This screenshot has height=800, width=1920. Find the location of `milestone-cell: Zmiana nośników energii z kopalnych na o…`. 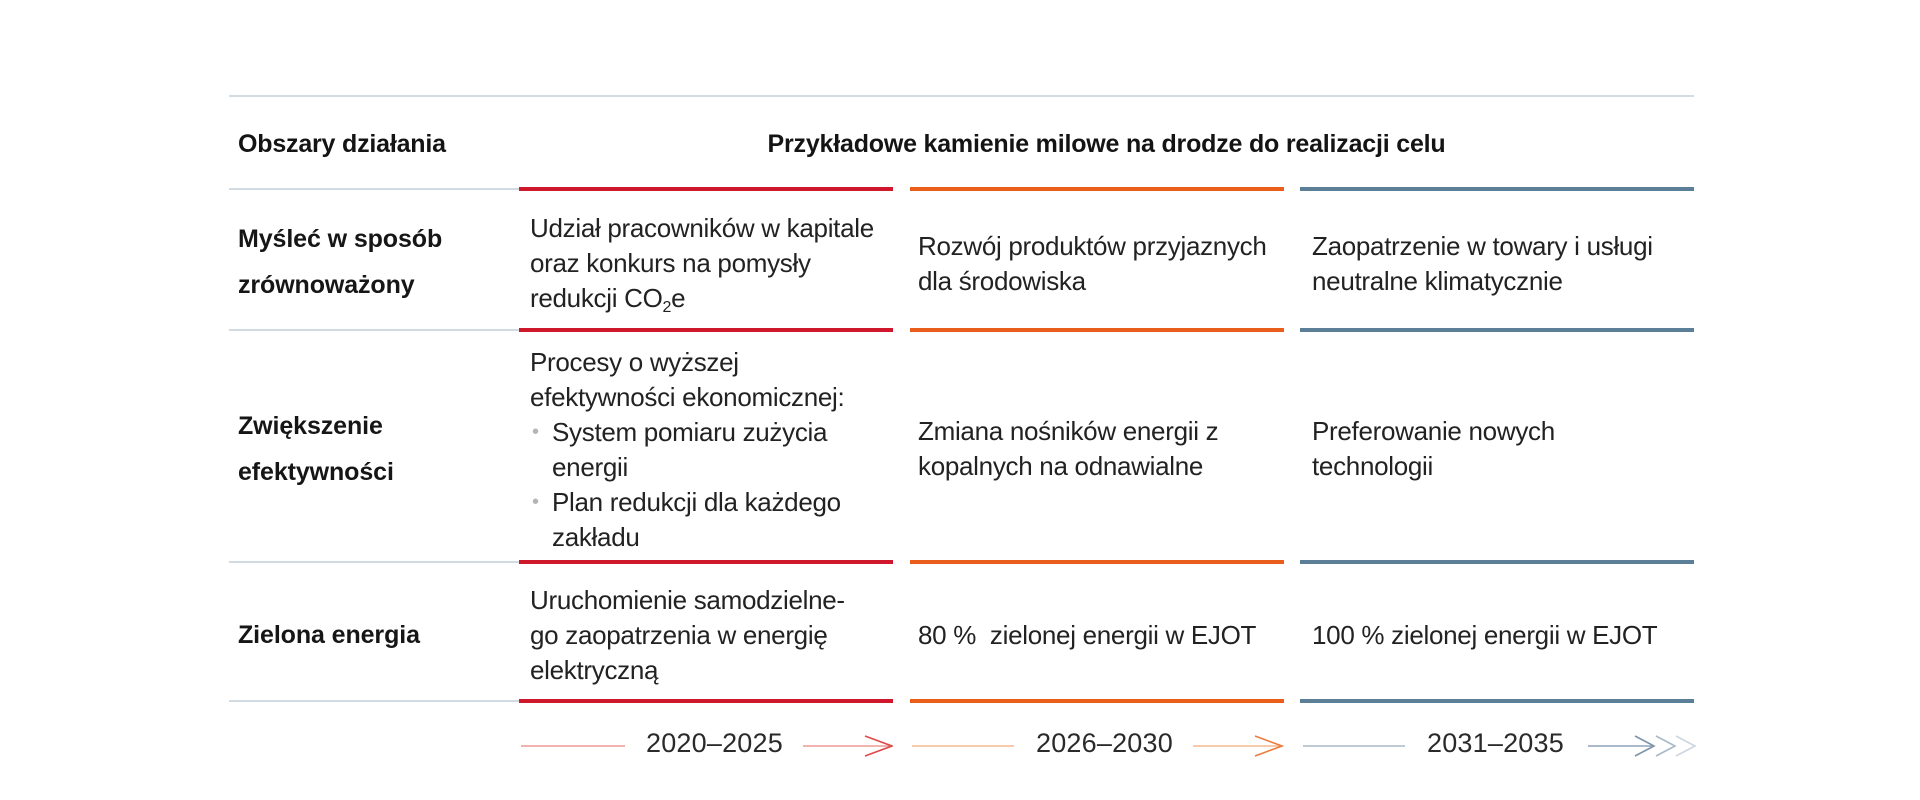

milestone-cell: Zmiana nośników energii z kopalnych na o… is located at coordinates (1068, 448).